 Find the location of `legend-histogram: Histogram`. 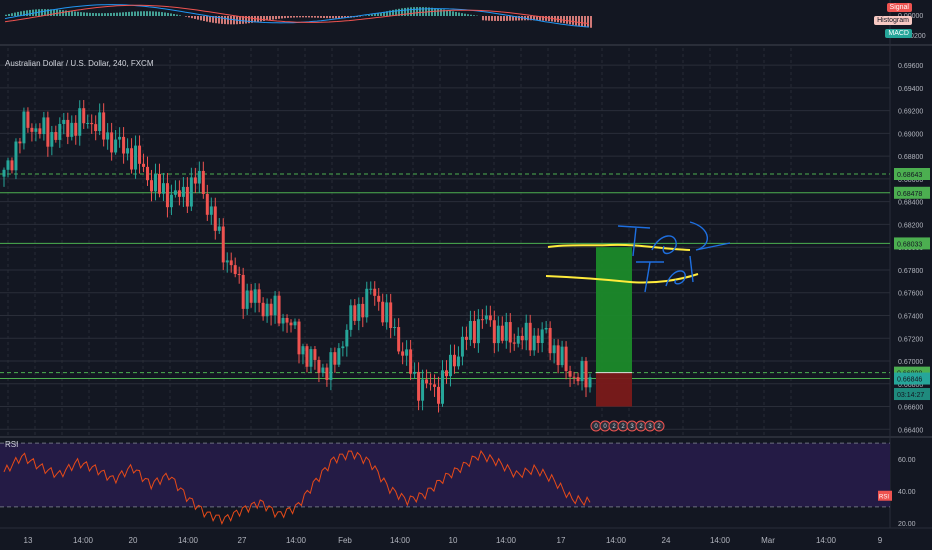

legend-histogram: Histogram is located at coordinates (893, 20).